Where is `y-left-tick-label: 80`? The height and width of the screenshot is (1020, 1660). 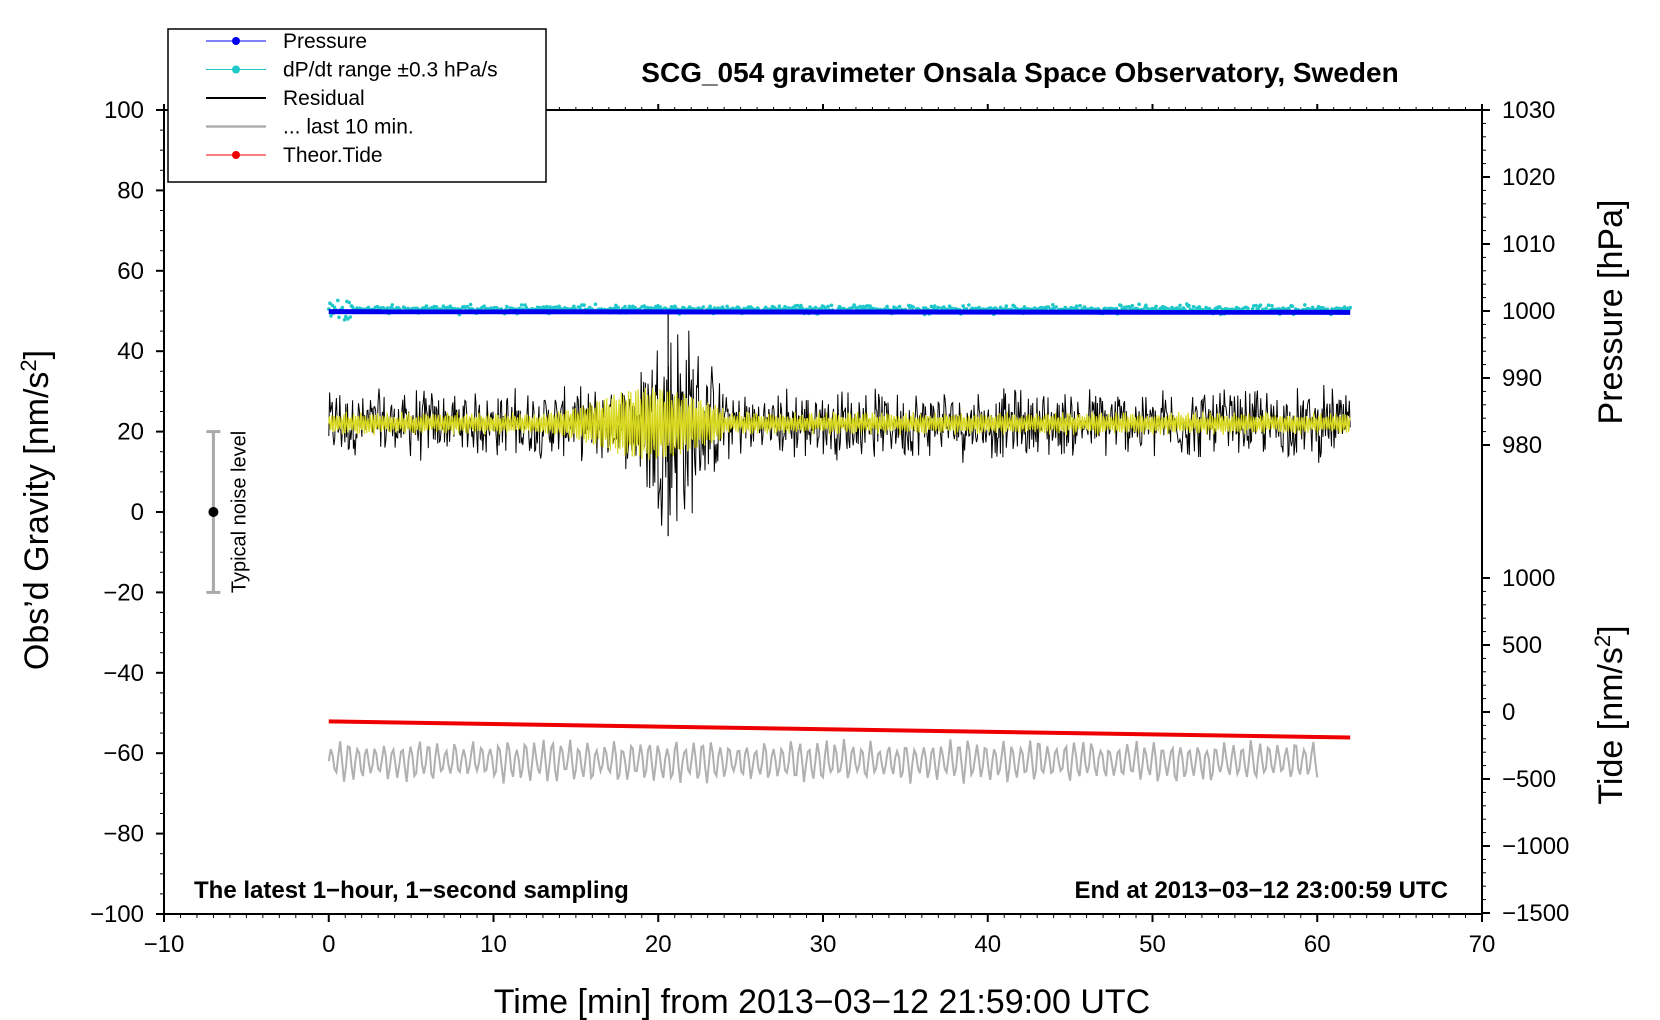
y-left-tick-label: 80 is located at coordinates (130, 190).